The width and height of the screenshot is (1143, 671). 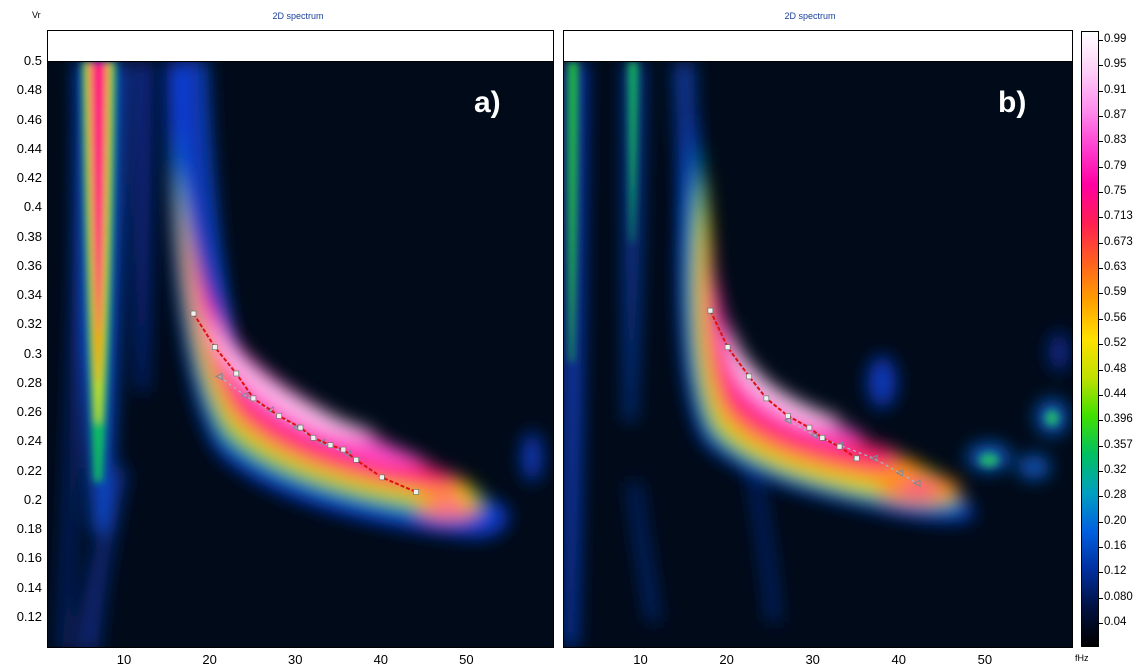 I want to click on panel-b-title: 2D spectrum, so click(x=810, y=16).